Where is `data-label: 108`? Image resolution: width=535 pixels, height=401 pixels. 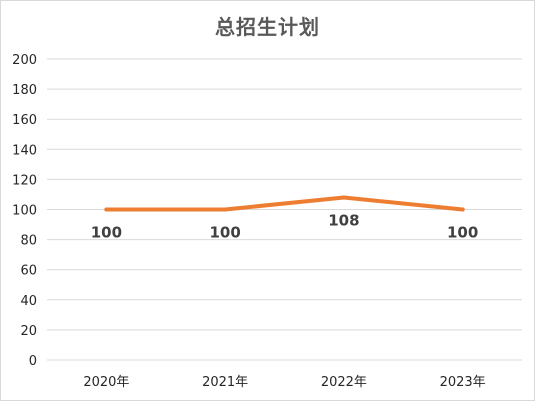
data-label: 108 is located at coordinates (343, 220).